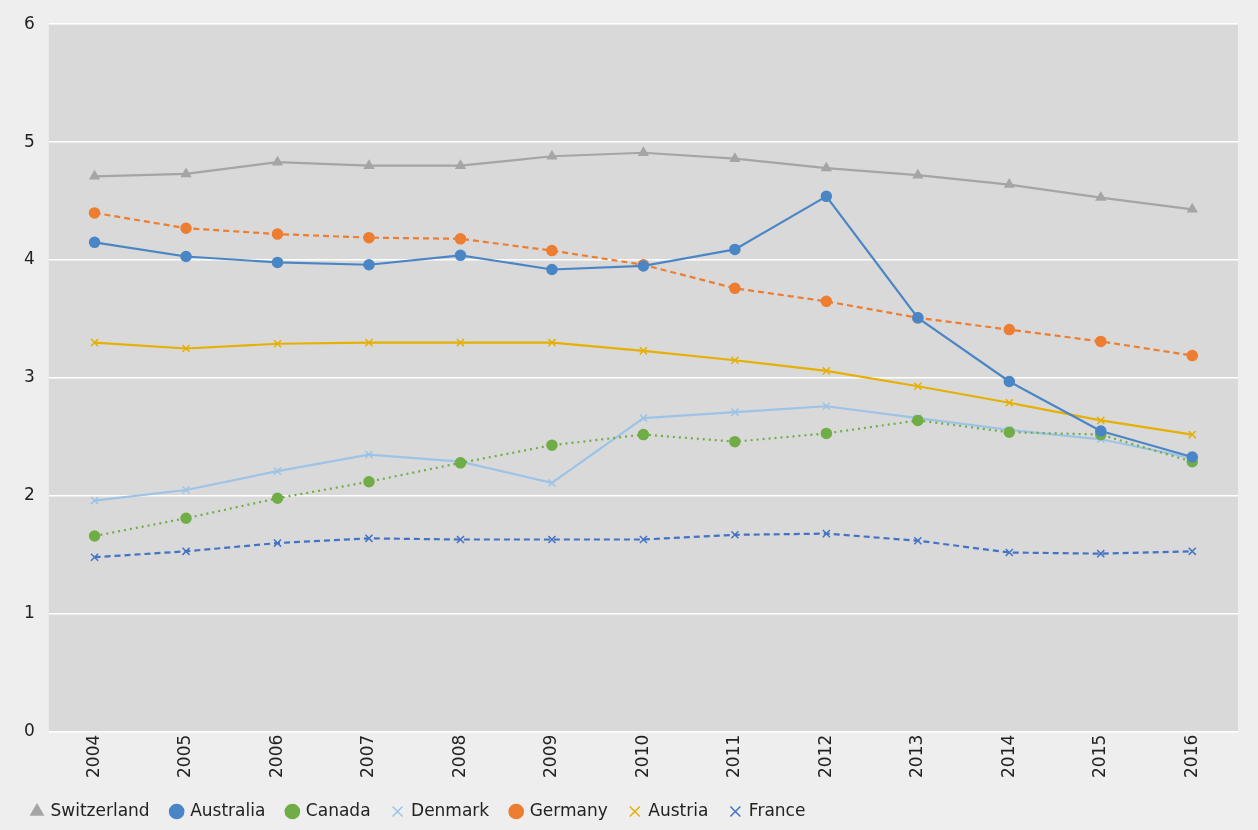 This screenshot has height=830, width=1258. What do you see at coordinates (184, 756) in the screenshot?
I see `x-tick-label: 2005` at bounding box center [184, 756].